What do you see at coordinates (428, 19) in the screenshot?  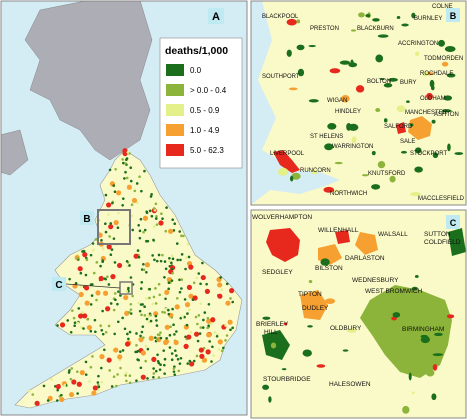 I see `place-label: BURNLEY` at bounding box center [428, 19].